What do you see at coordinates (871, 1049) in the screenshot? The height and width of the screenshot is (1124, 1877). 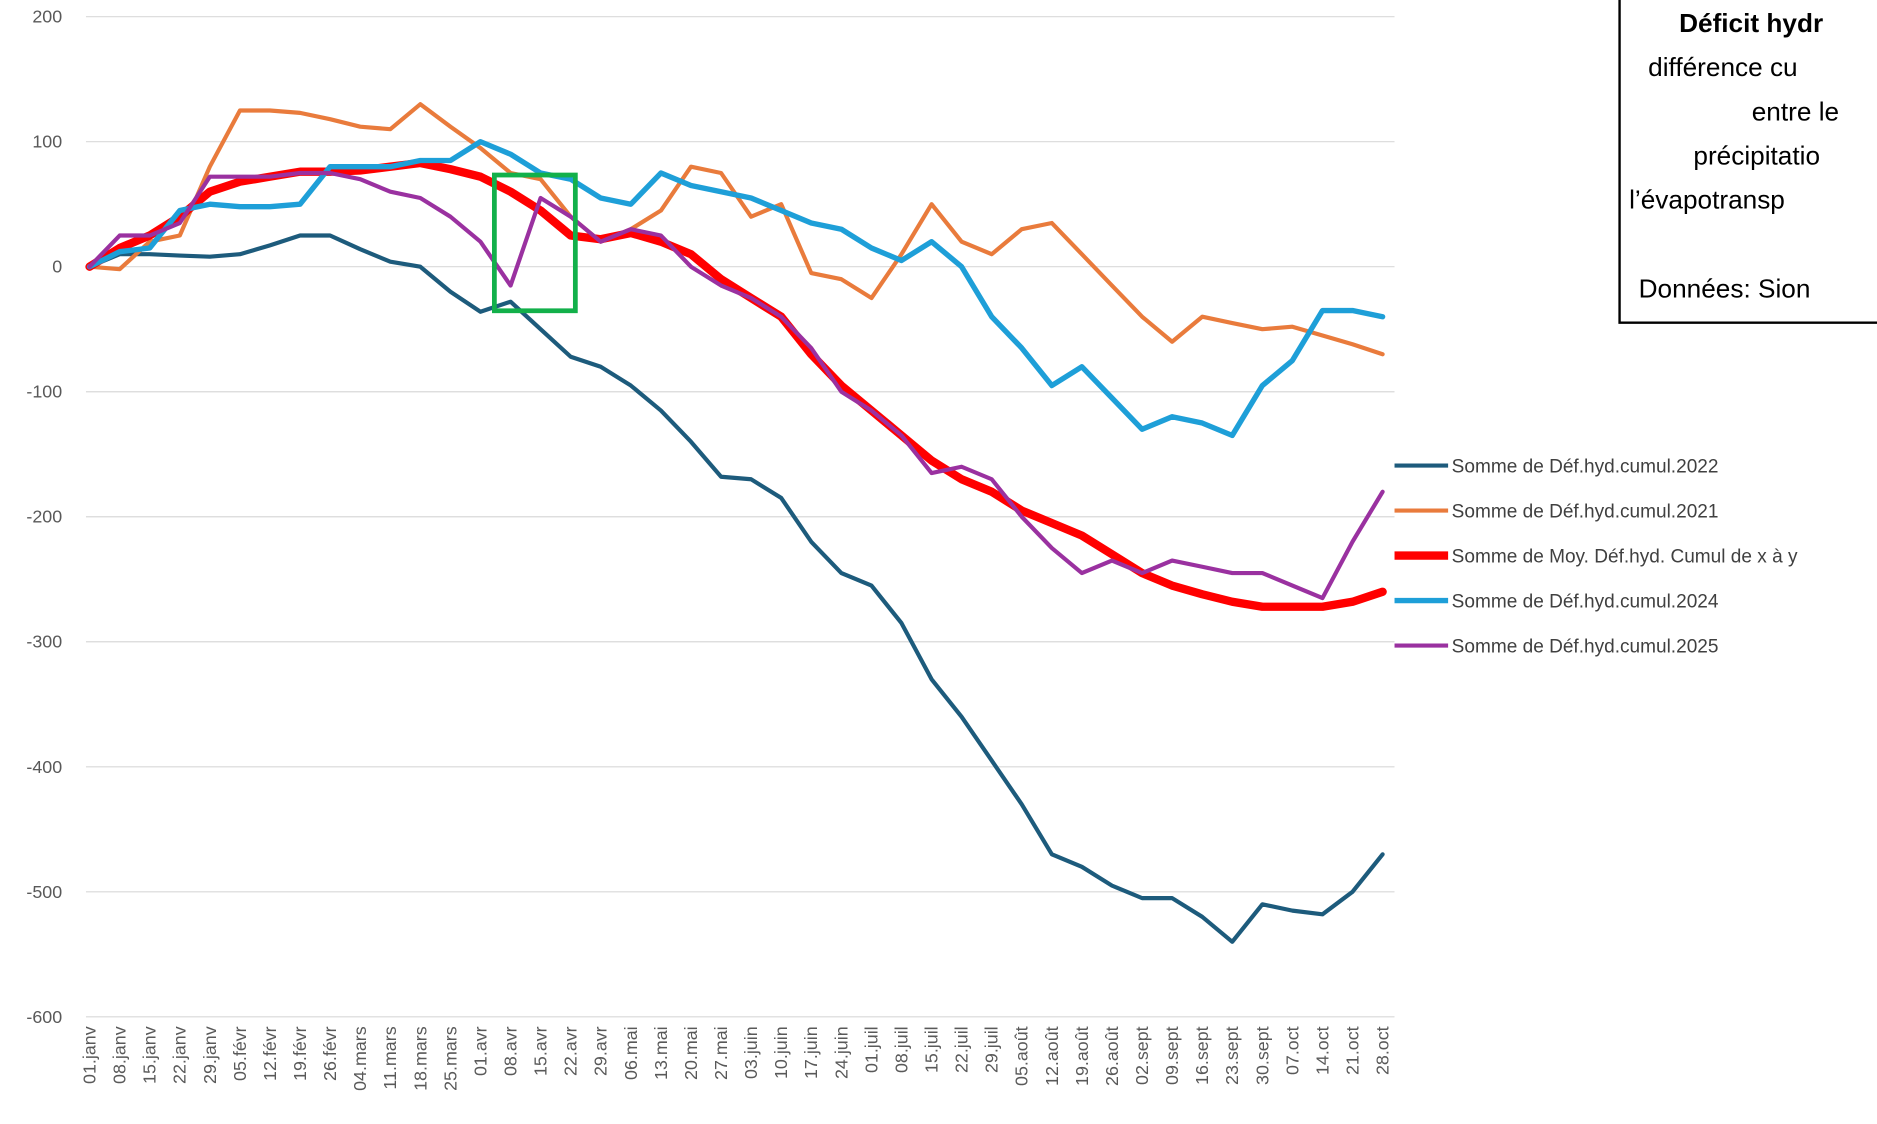 I see `x-tick-label: 01.juil` at bounding box center [871, 1049].